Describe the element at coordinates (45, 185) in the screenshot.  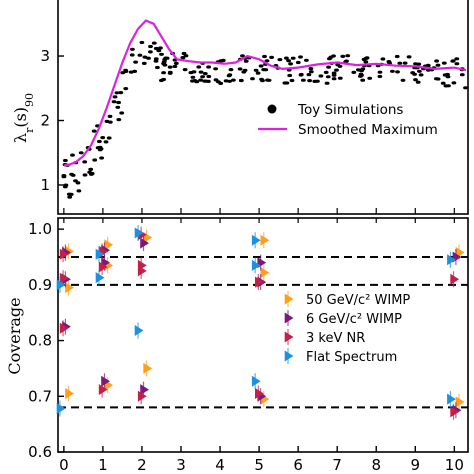
I see `top-y-tick-label: 1` at that location.